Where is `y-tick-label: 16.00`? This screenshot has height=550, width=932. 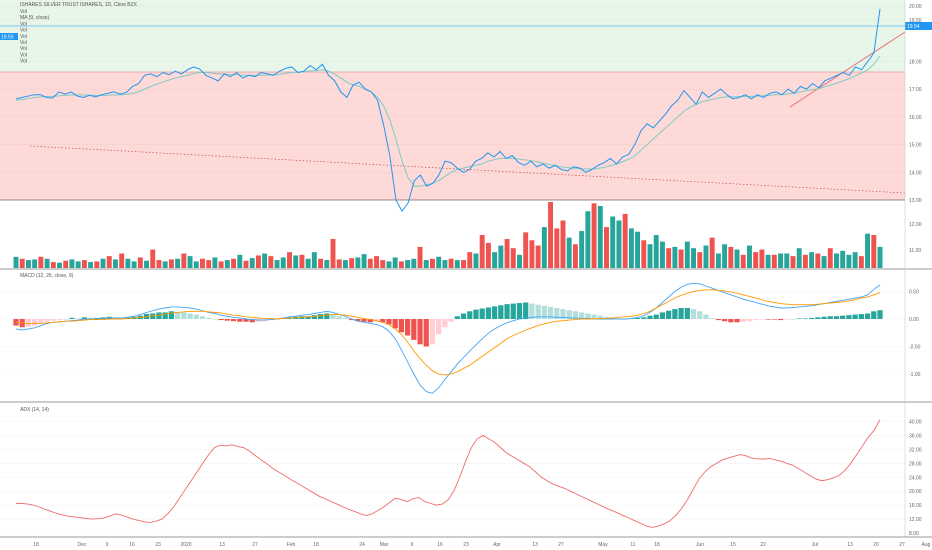
y-tick-label: 16.00 is located at coordinates (915, 118).